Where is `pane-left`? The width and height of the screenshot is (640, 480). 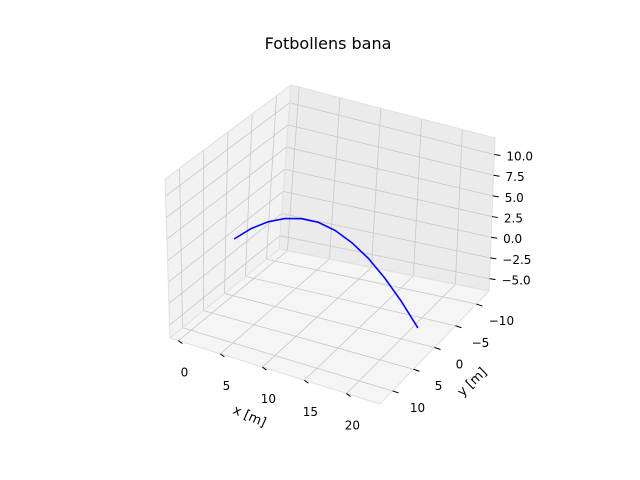
pane-left is located at coordinates (228, 211).